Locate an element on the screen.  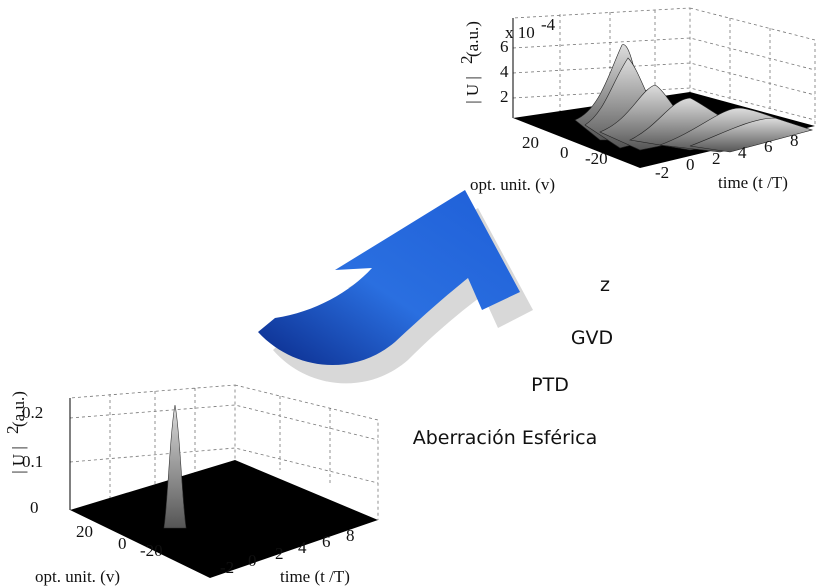
z-tick-label: 2 is located at coordinates (504, 96).